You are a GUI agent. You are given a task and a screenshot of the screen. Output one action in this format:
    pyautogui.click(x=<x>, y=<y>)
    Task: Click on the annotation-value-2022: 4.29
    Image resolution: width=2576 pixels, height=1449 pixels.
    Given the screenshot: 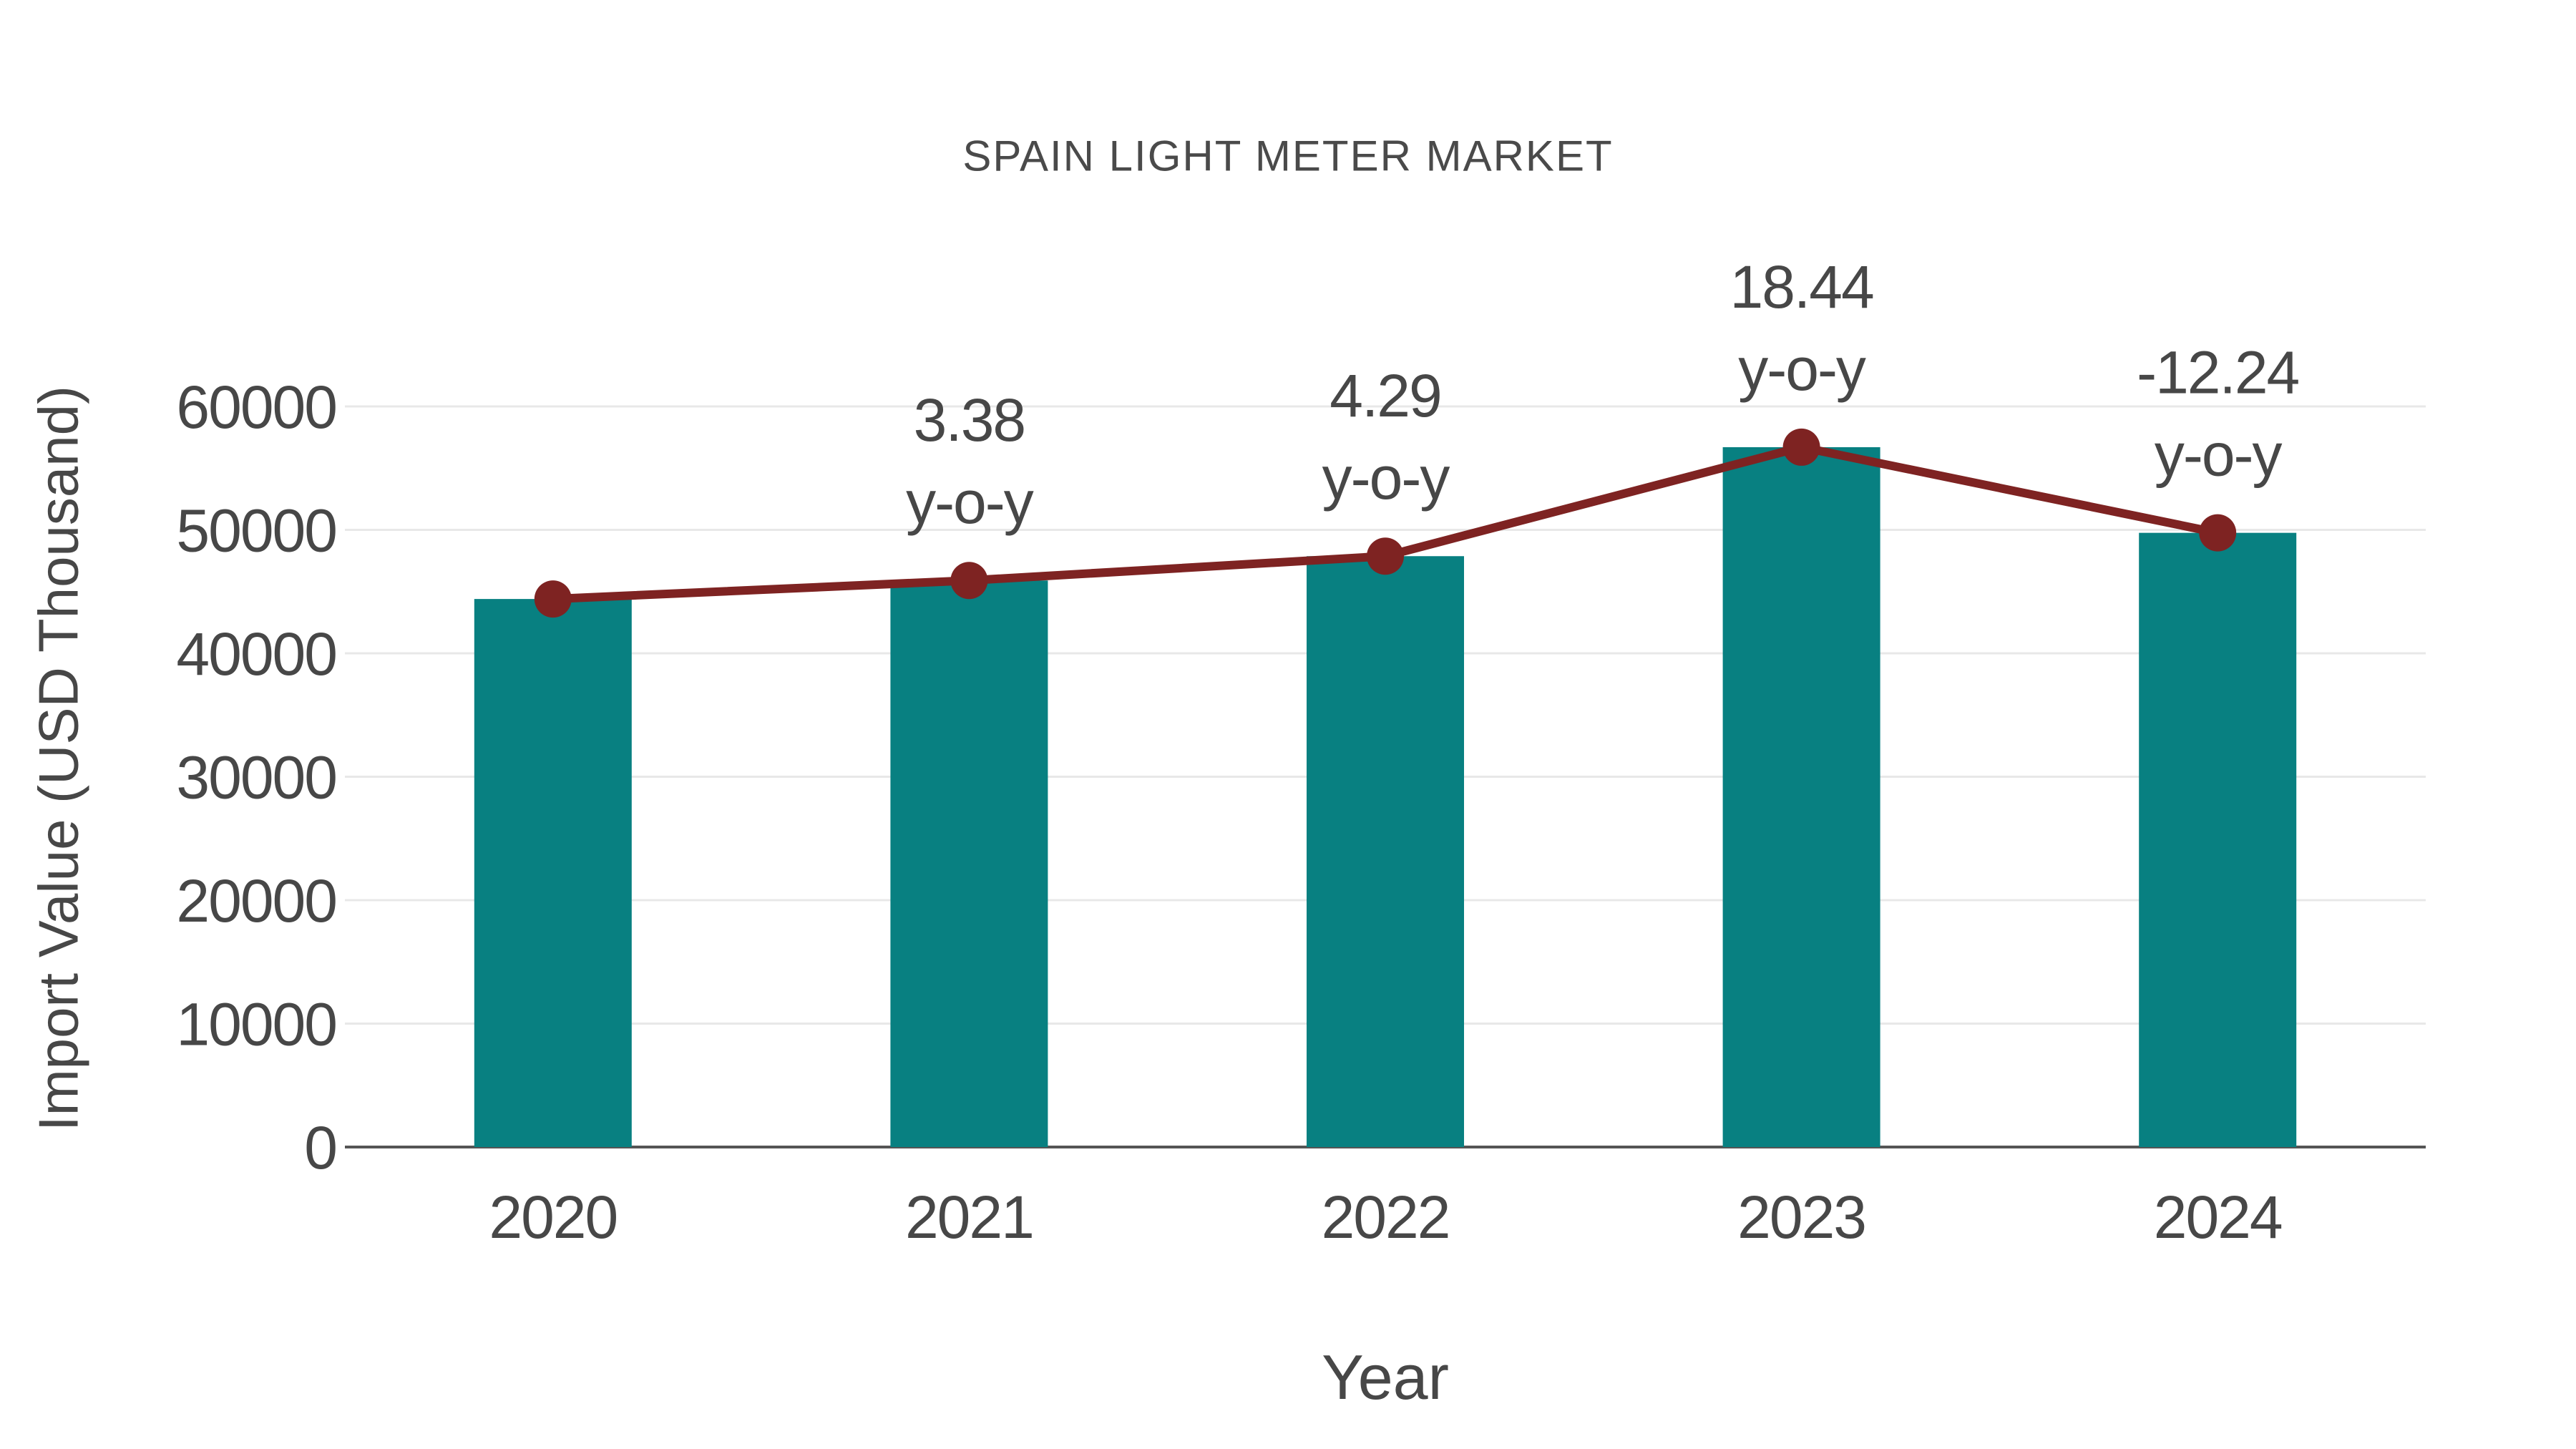 What is the action you would take?
    pyautogui.click(x=1385, y=395)
    